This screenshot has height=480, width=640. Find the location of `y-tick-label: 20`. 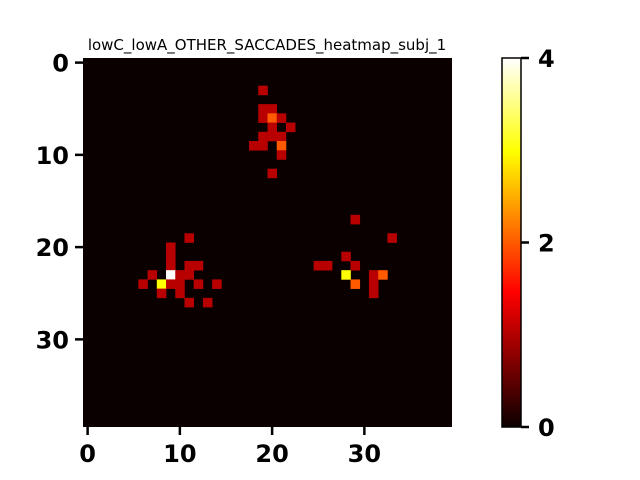

y-tick-label: 20 is located at coordinates (52, 248).